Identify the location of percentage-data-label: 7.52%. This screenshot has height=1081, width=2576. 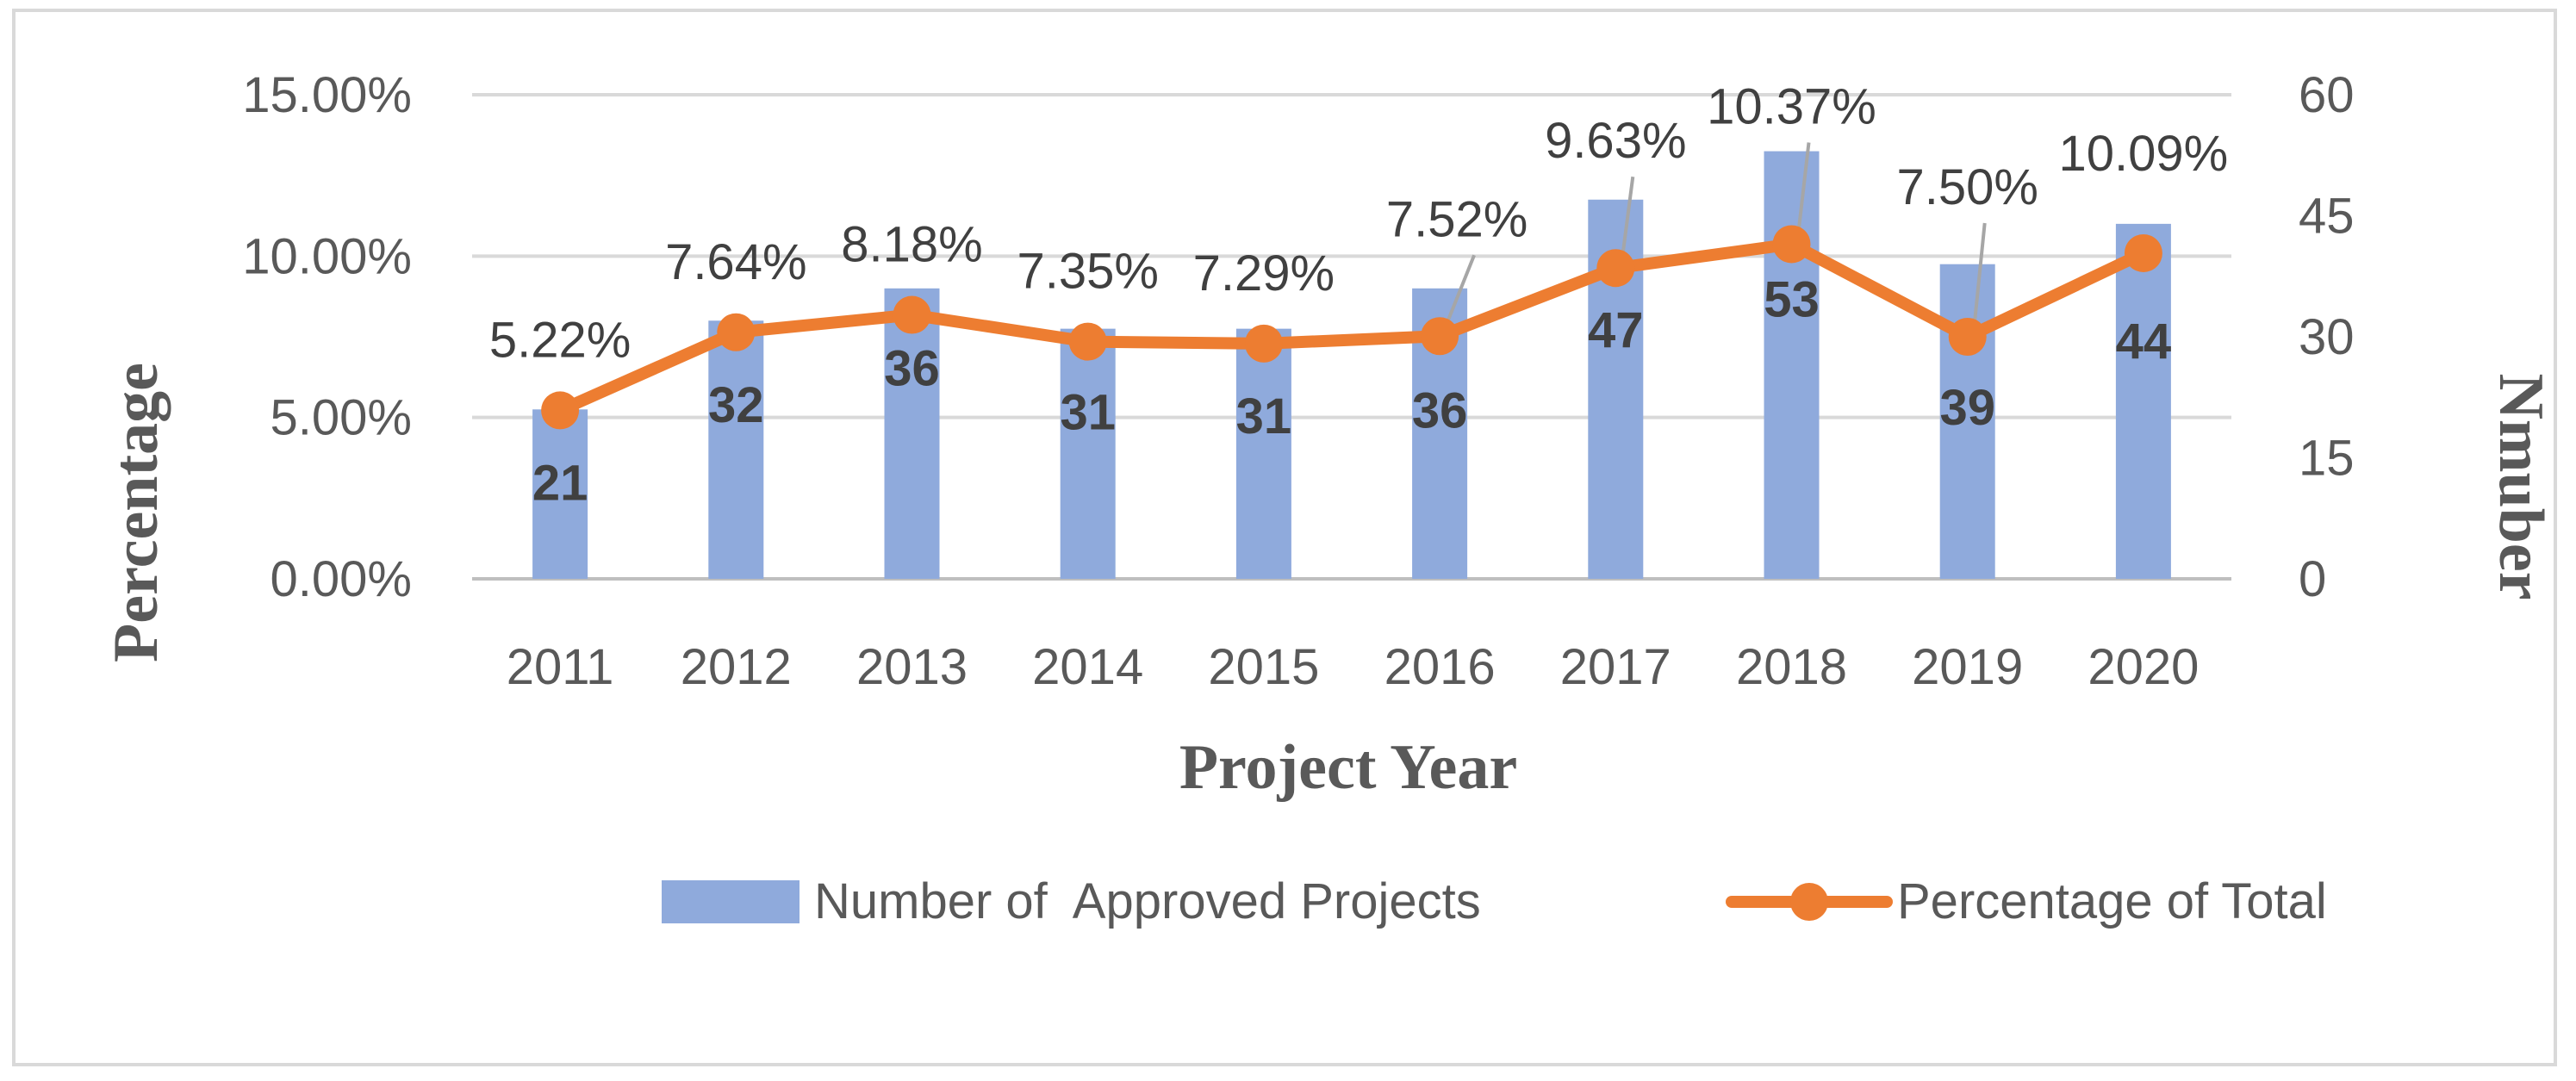
(1457, 219).